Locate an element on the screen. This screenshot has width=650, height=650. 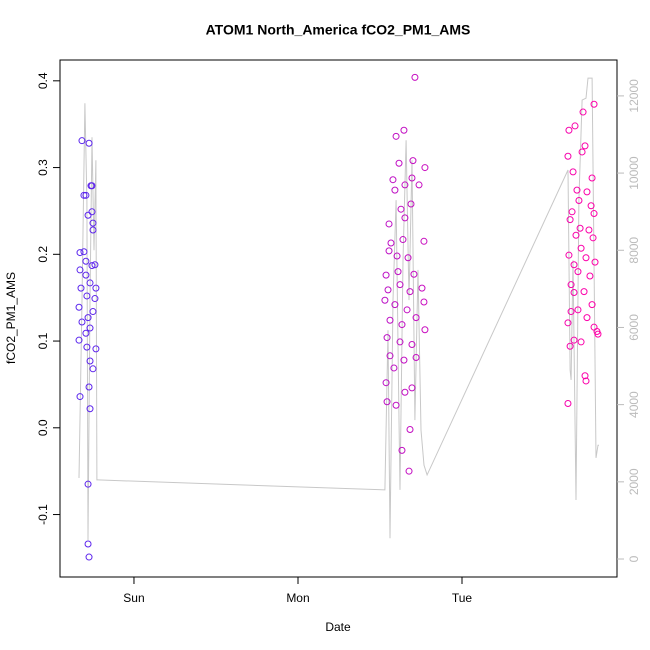
y2-tick-label: 0 is located at coordinates (634, 558).